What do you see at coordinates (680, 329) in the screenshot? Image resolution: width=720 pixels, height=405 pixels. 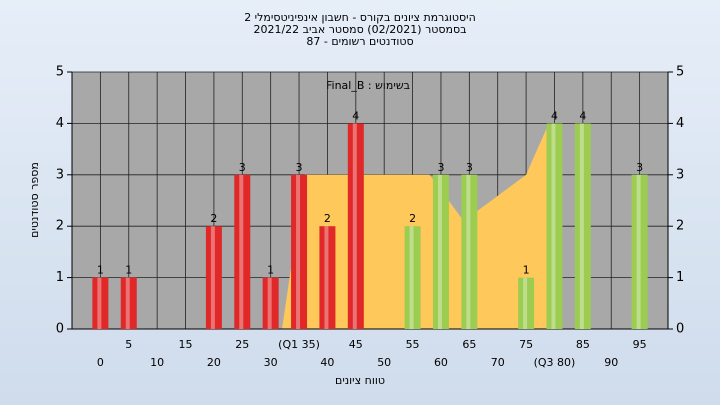 I see `y2-tick-label: 0` at bounding box center [680, 329].